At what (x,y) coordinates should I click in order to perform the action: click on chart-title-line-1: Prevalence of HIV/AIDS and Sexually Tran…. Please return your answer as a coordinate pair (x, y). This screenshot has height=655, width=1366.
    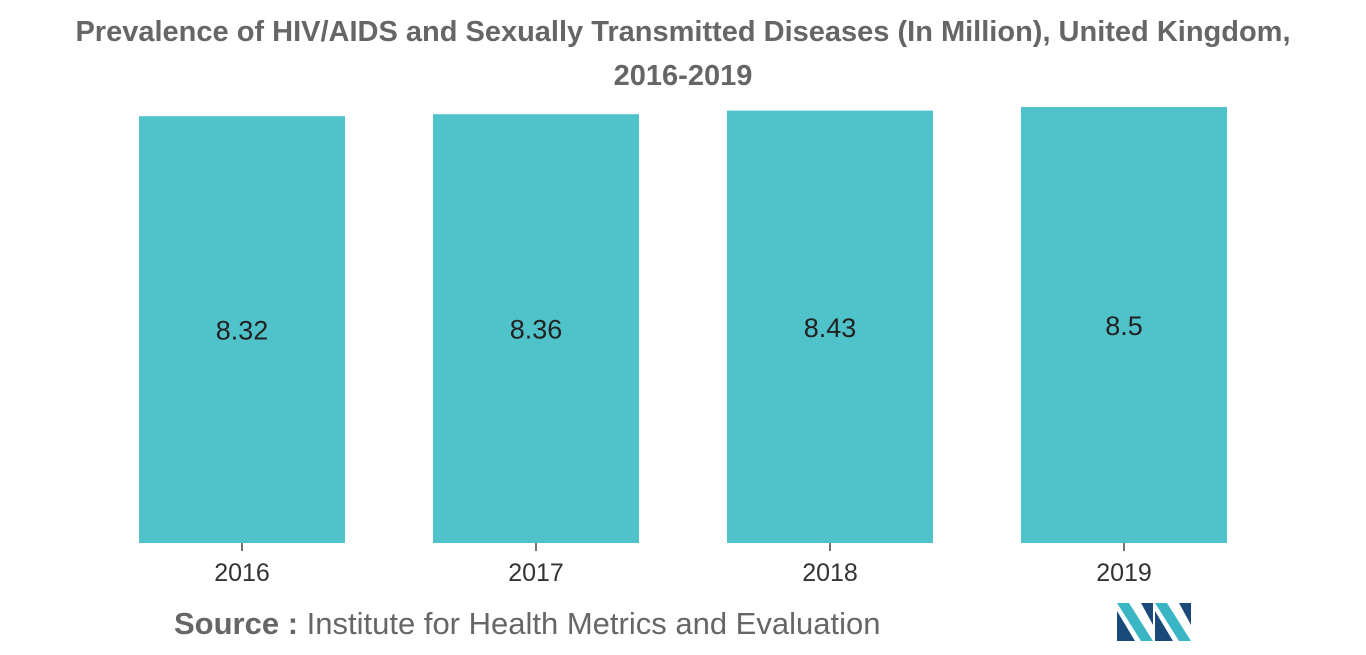
    Looking at the image, I should click on (683, 32).